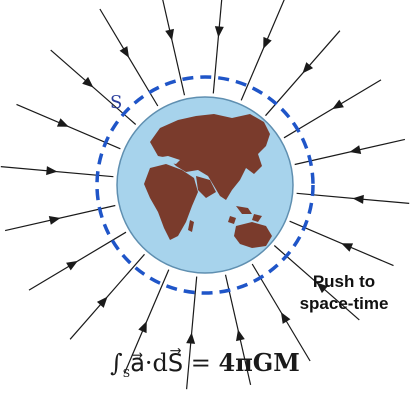 The width and height of the screenshot is (410, 395). Describe the element at coordinates (174, 363) in the screenshot. I see `equation-body: a⃗·dS⃗ =` at that location.